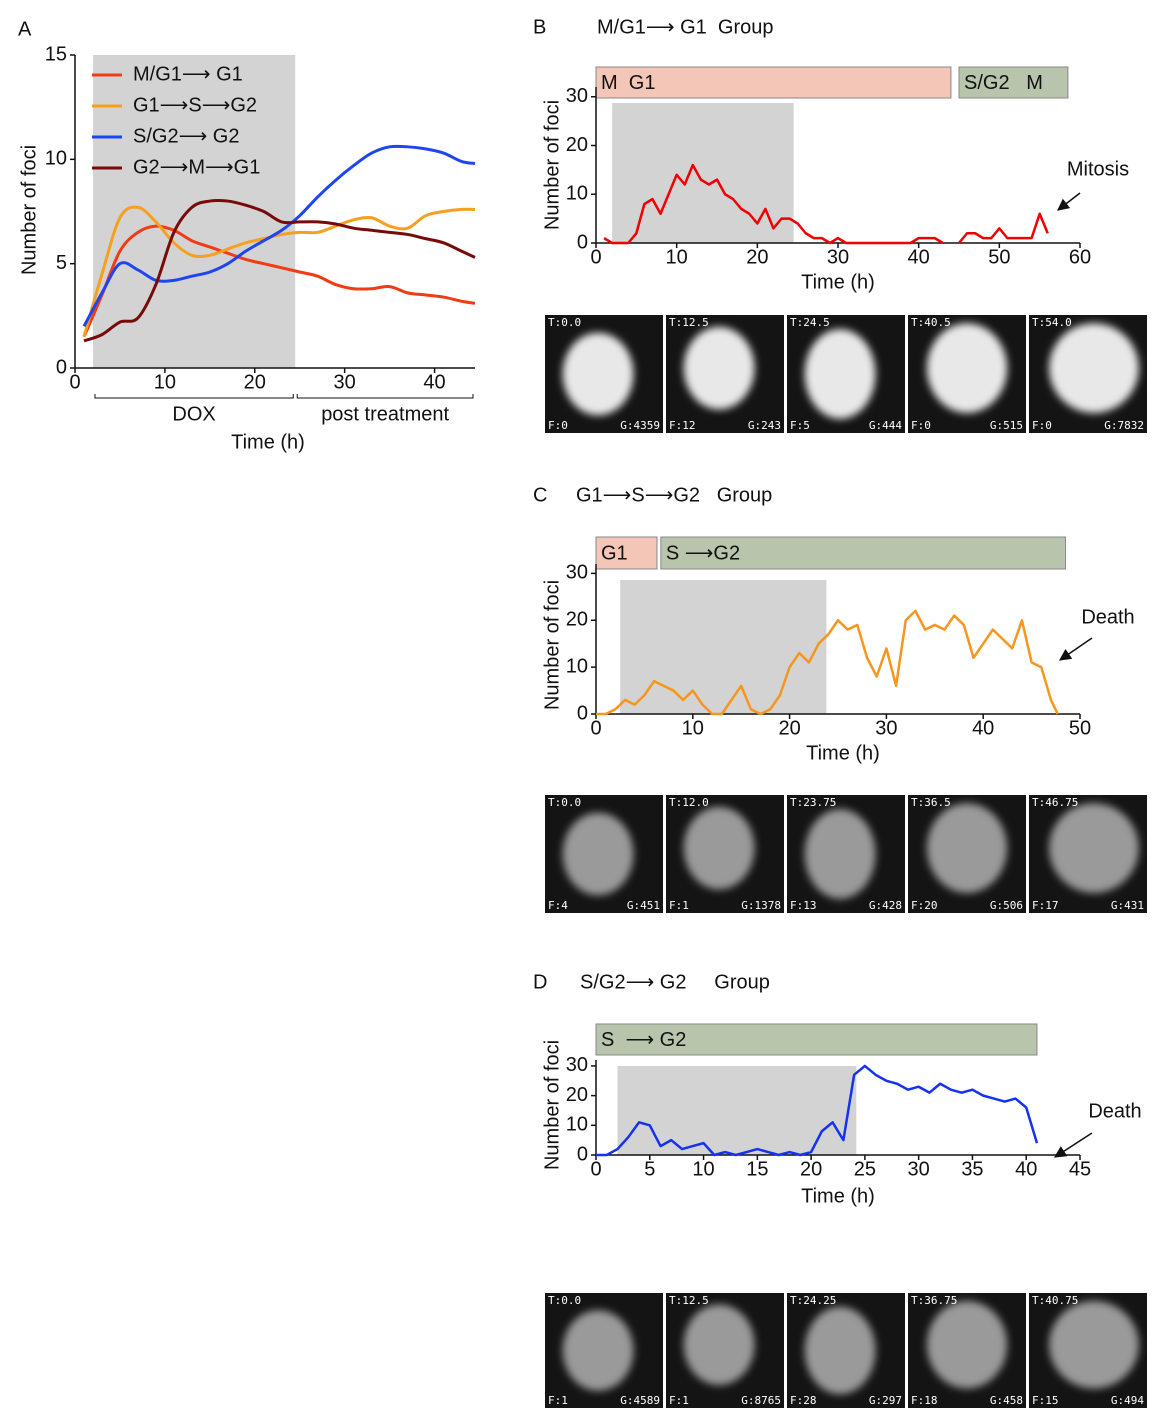 Image resolution: width=1153 pixels, height=1408 pixels. I want to click on x-tick-label: 60, so click(1080, 257).